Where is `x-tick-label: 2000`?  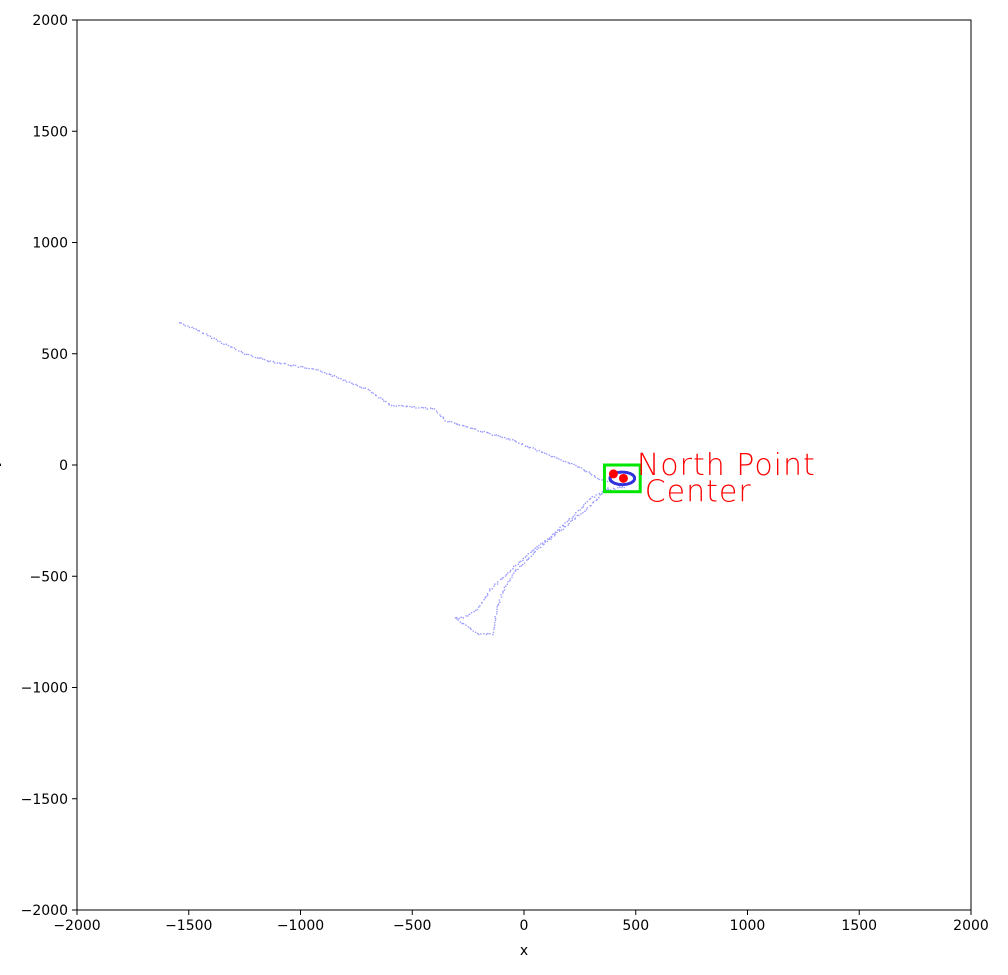
x-tick-label: 2000 is located at coordinates (971, 926).